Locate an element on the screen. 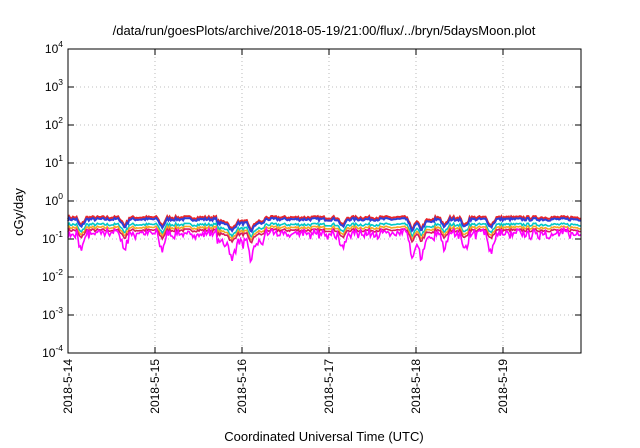 Image resolution: width=640 pixels, height=448 pixels. y-tick-label: 10⁻⁴ is located at coordinates (52, 351).